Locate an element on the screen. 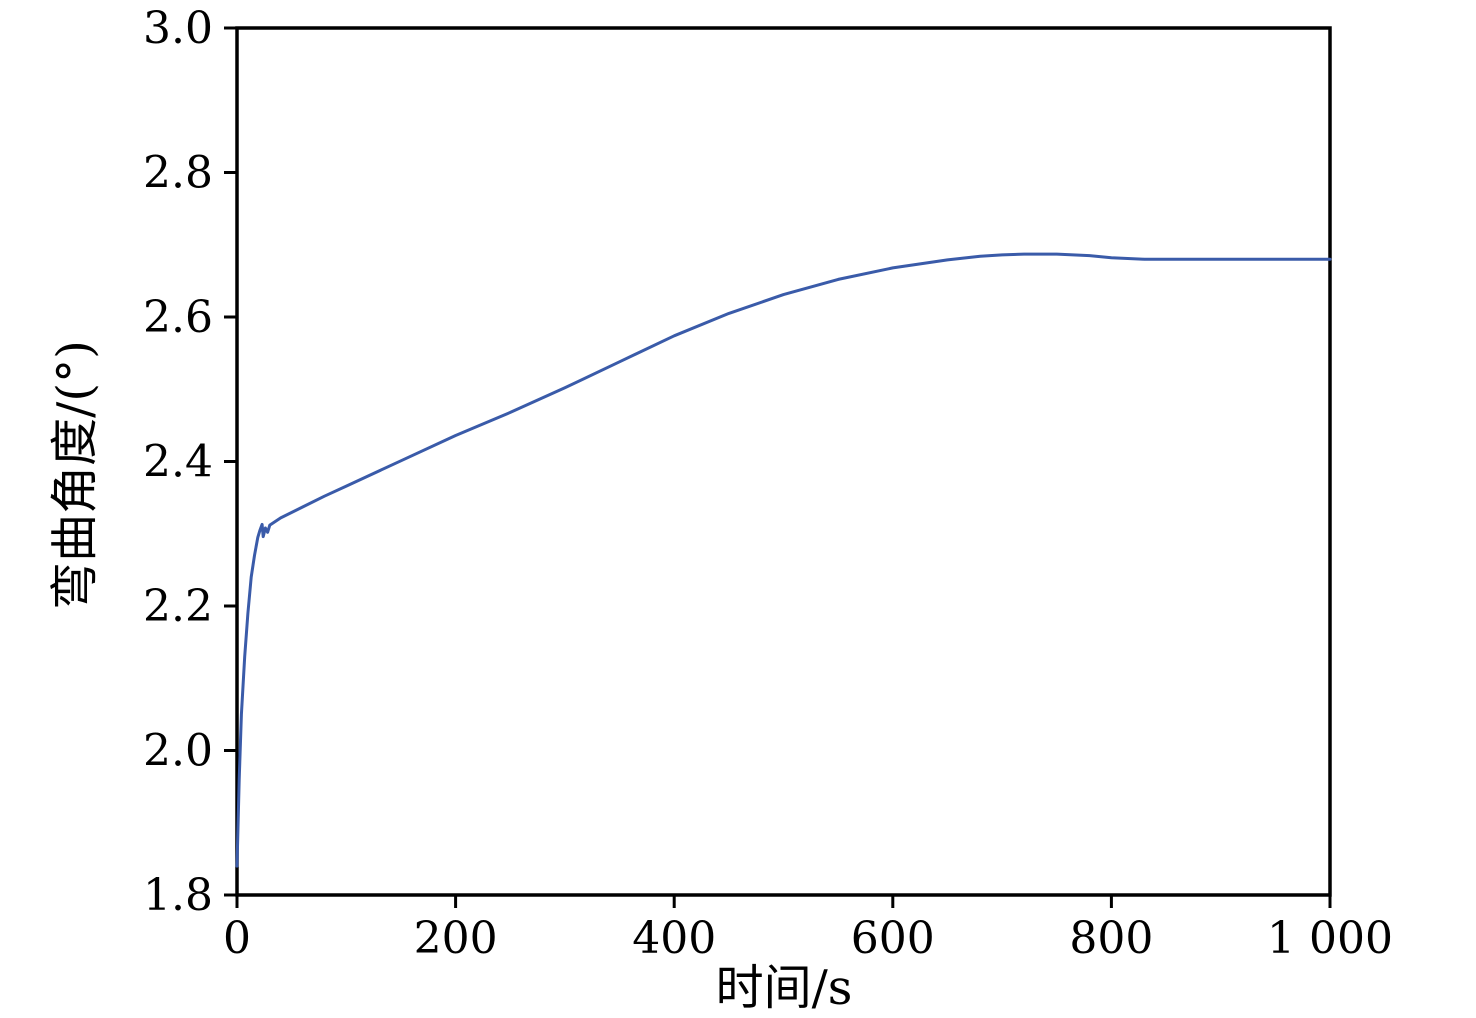  x-tick-label: 0 is located at coordinates (237, 938).